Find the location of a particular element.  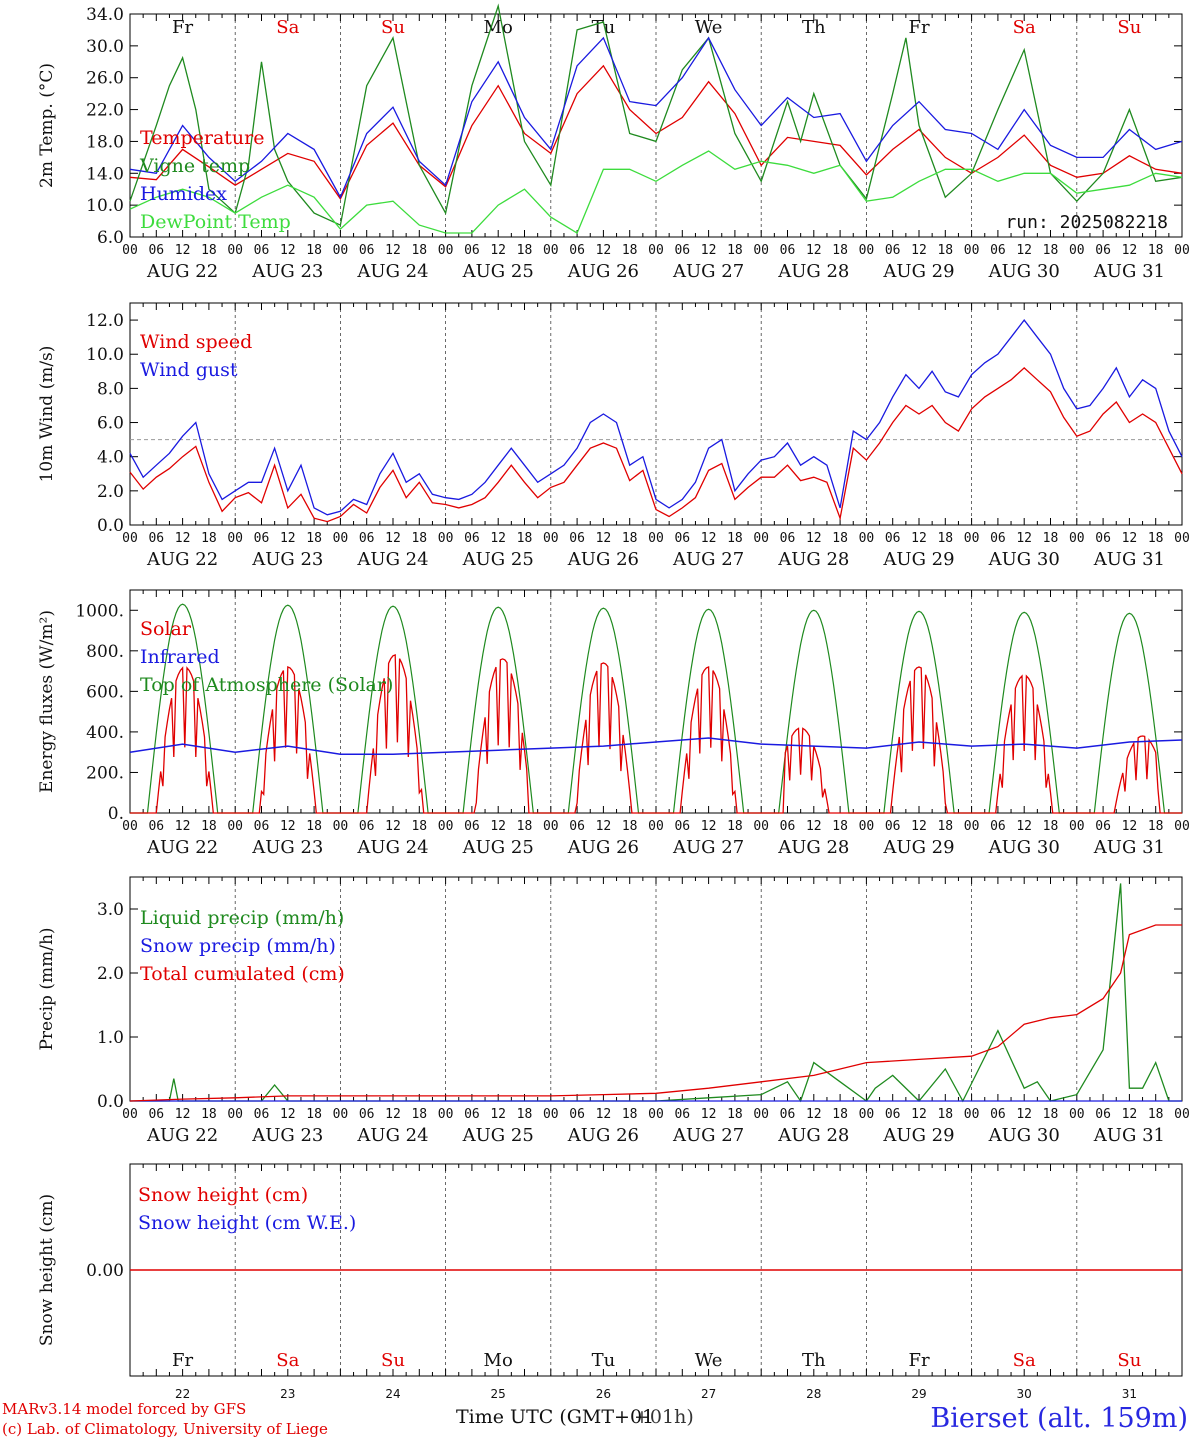

date-label: AUG 22 is located at coordinates (182, 1135).